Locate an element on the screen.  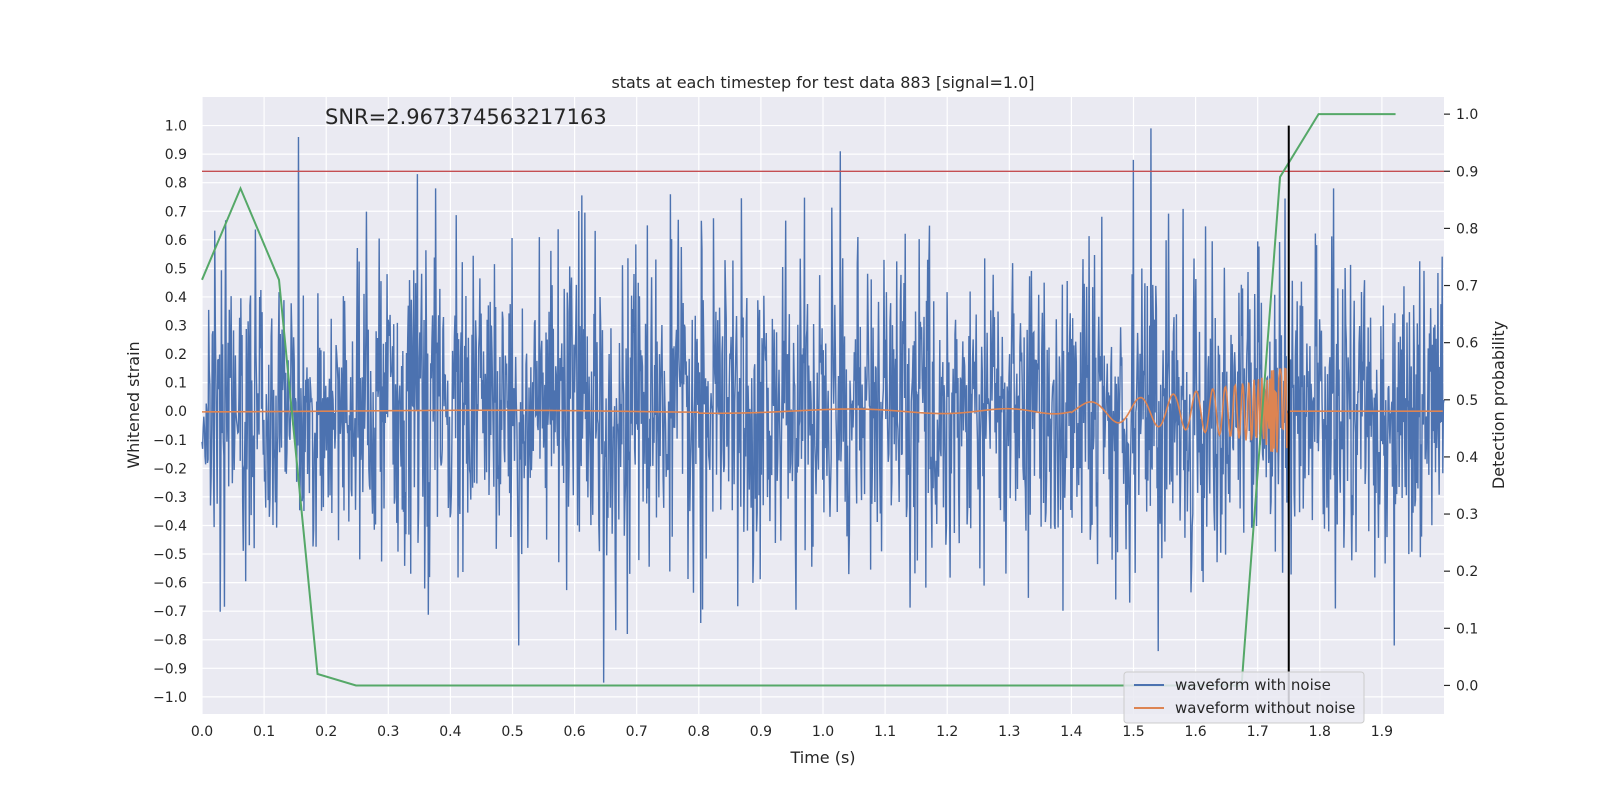
y-tick-label-right: 0.7 is located at coordinates (1467, 287).